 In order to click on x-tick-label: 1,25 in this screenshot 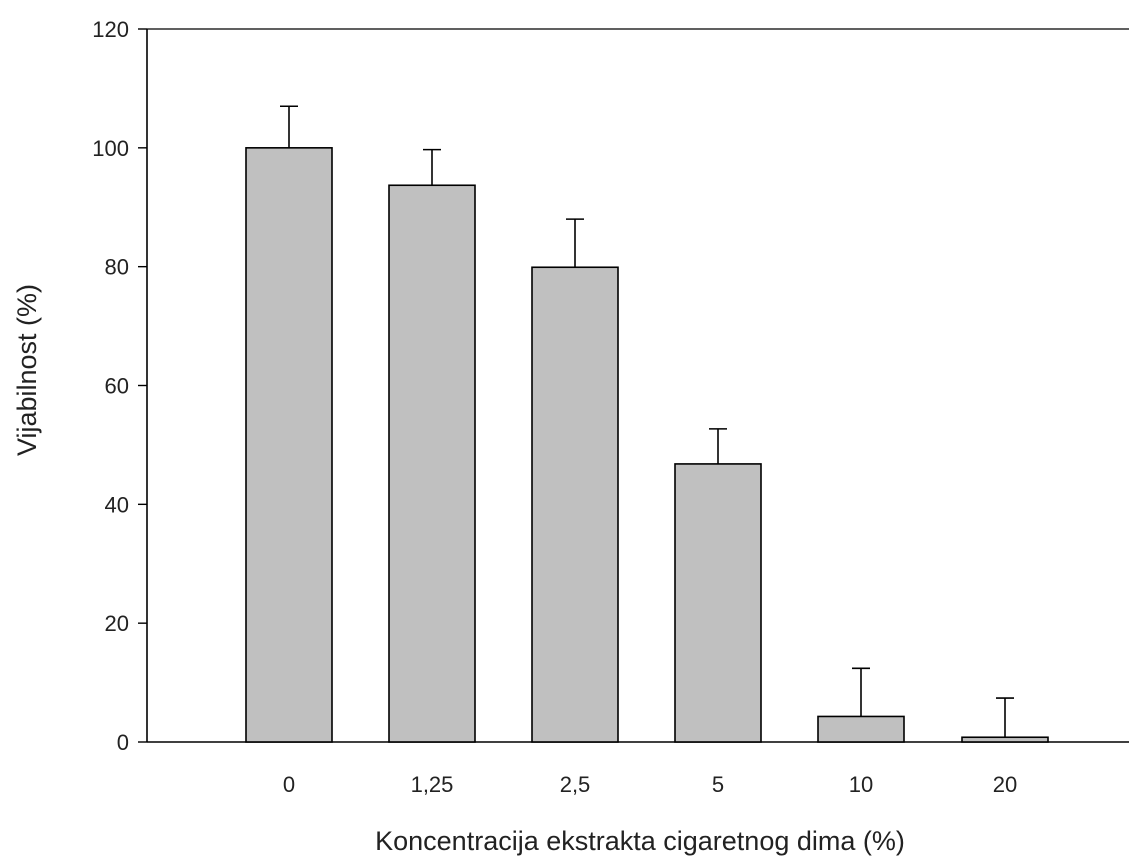, I will do `click(432, 784)`.